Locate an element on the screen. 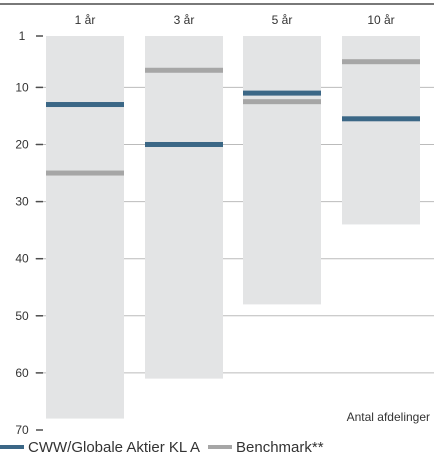  legend: CWW/Globale Aktier KL A Benchmark** is located at coordinates (217, 447).